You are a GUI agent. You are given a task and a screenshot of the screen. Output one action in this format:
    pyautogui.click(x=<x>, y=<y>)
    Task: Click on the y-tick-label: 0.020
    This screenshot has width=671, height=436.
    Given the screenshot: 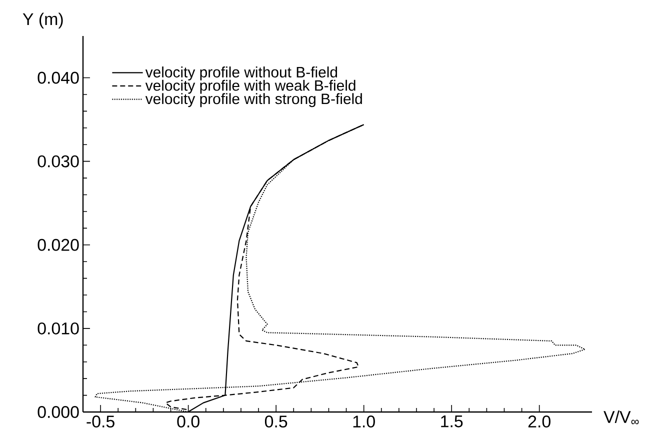 What is the action you would take?
    pyautogui.click(x=58, y=244)
    